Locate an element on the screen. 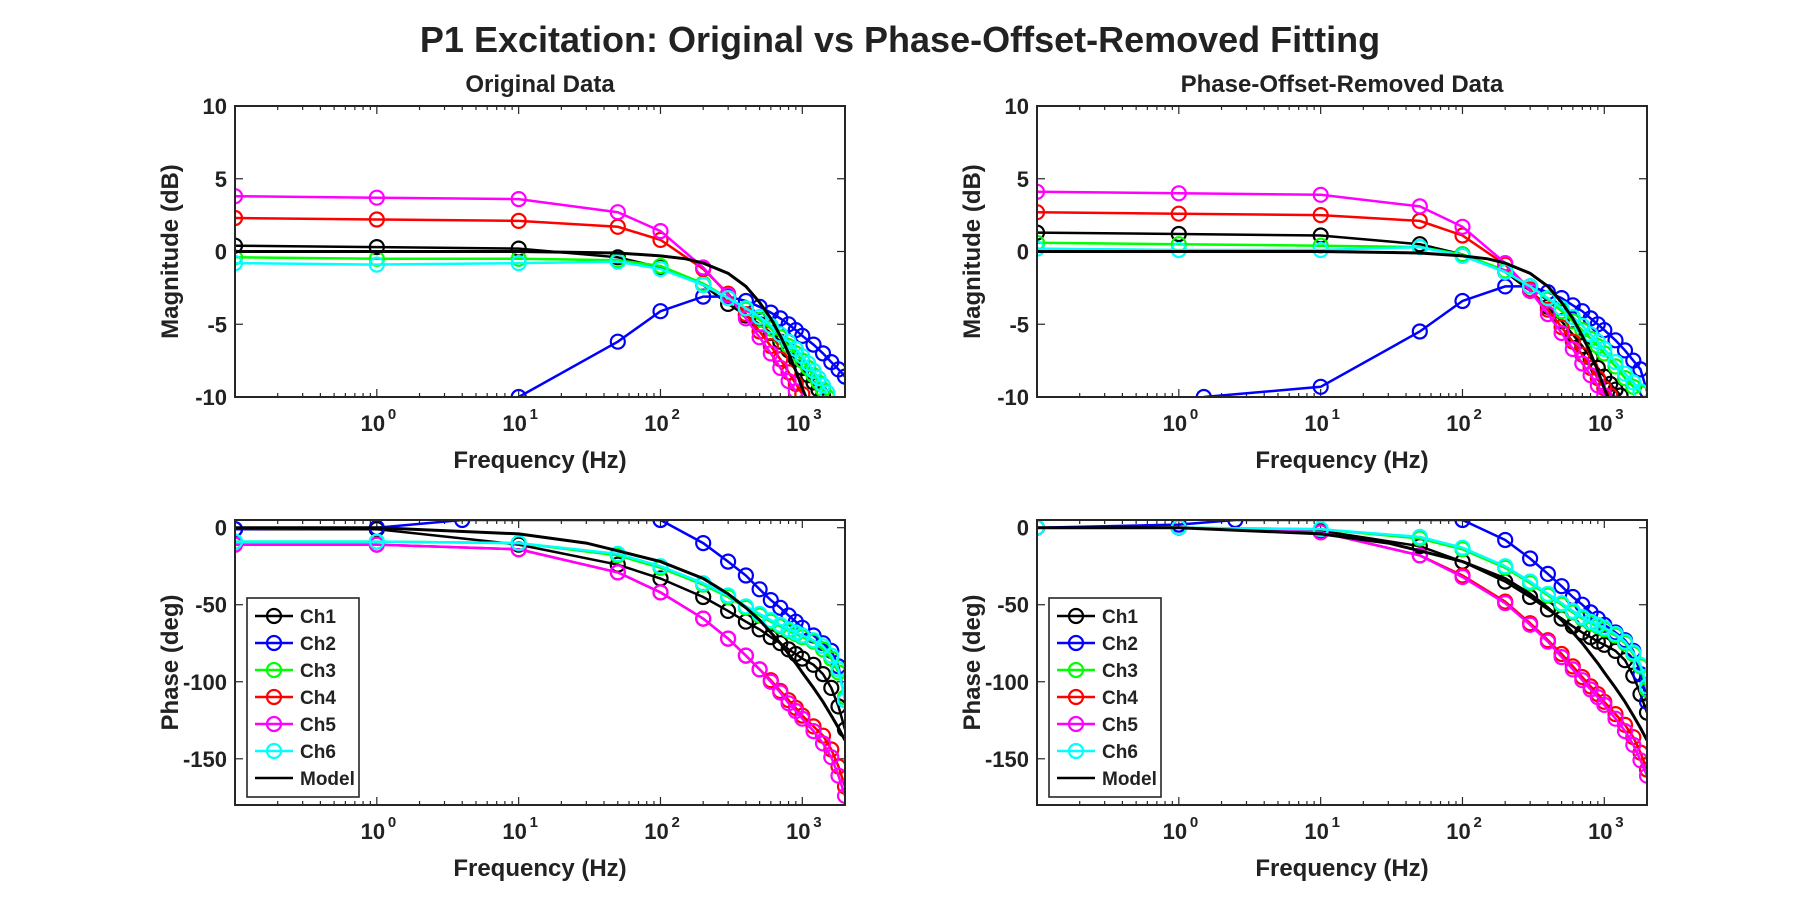 Image resolution: width=1800 pixels, height=900 pixels. legend-marker-ch2 is located at coordinates (1076, 643).